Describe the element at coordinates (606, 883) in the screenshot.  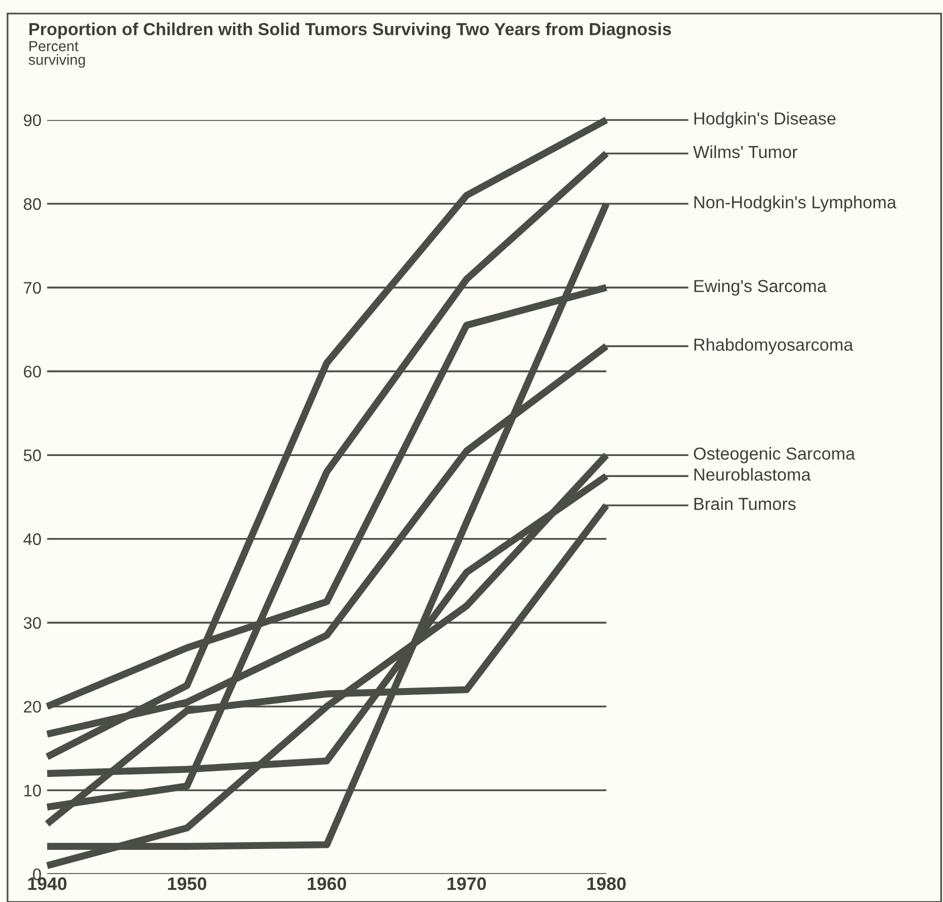
I see `x-tick-label: 1980` at that location.